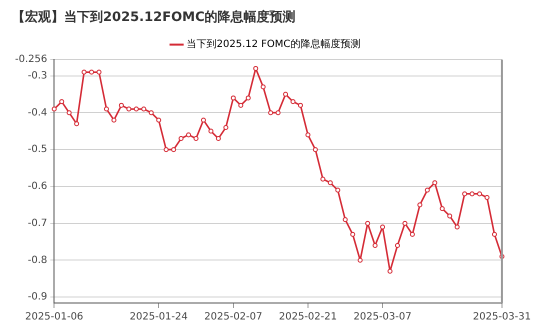  What do you see at coordinates (38, 150) in the screenshot?
I see `y-tick-label: -0.5` at bounding box center [38, 150].